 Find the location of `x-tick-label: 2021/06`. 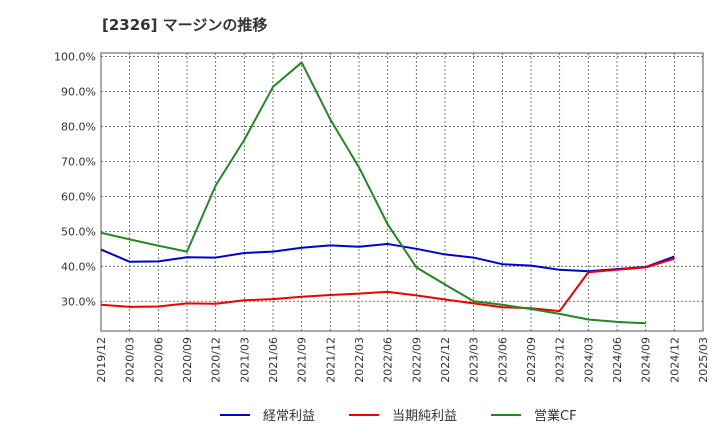

x-tick-label: 2021/06 is located at coordinates (273, 360).